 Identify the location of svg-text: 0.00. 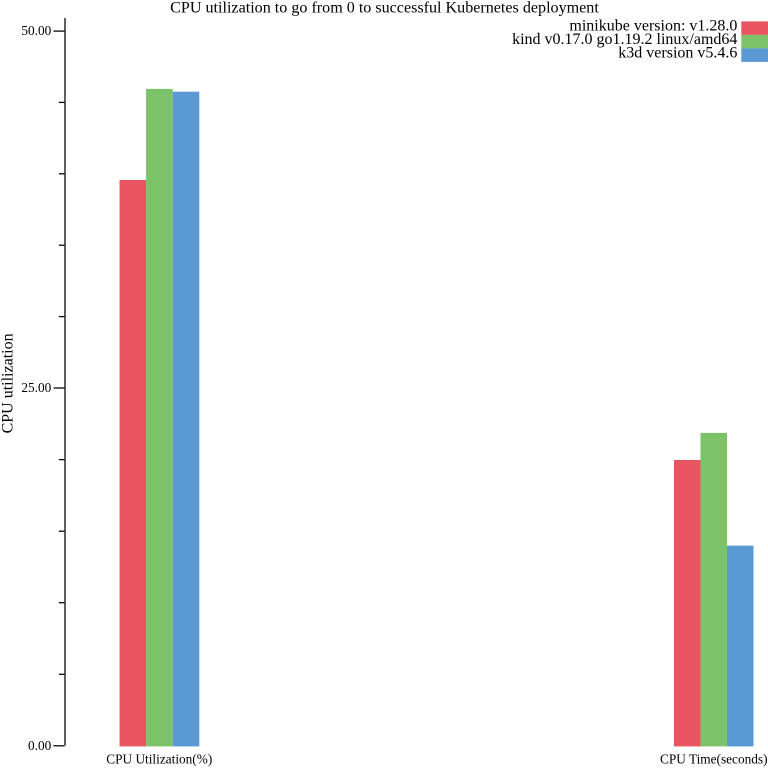
(40, 745).